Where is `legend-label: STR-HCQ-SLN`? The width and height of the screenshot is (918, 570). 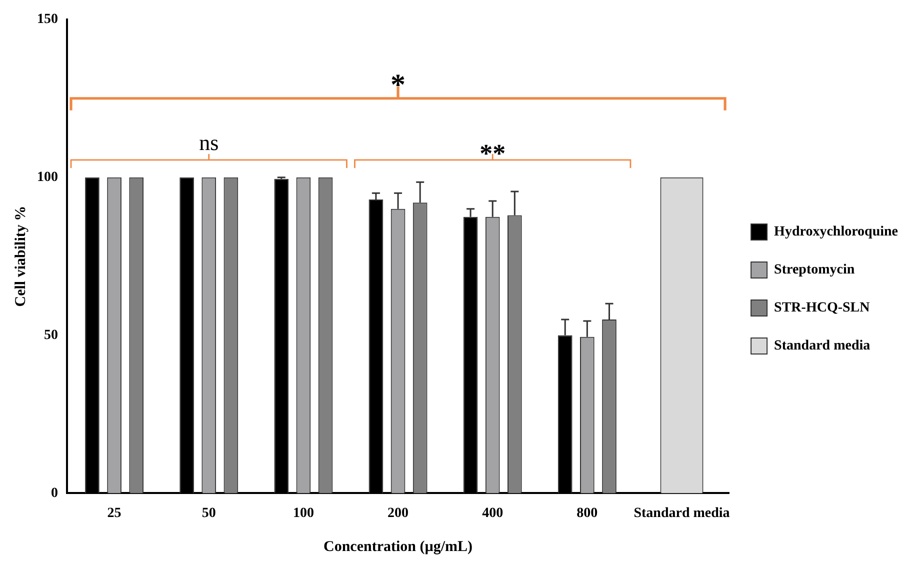 legend-label: STR-HCQ-SLN is located at coordinates (822, 308).